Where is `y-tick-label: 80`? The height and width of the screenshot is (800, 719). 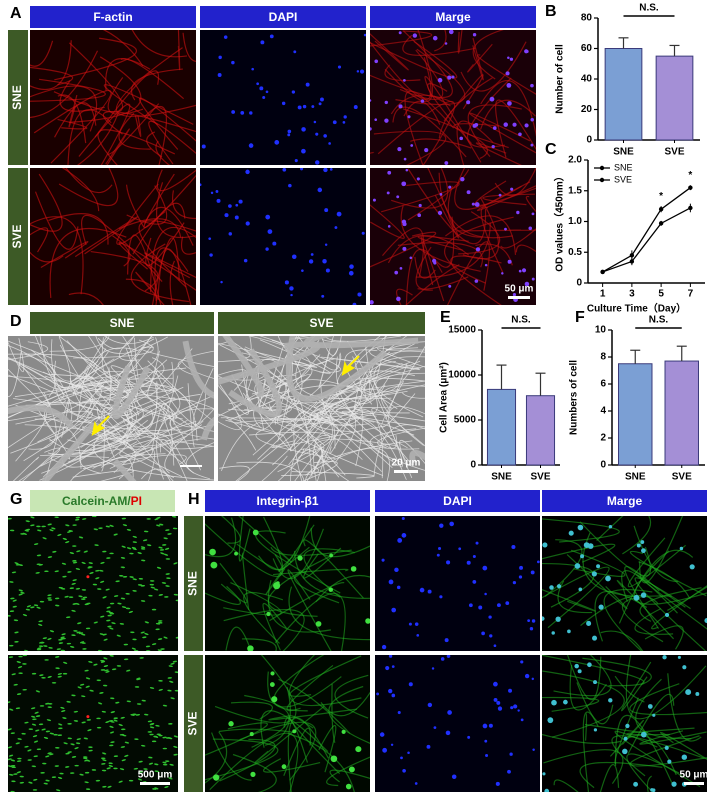
y-tick-label: 80 is located at coordinates (587, 18).